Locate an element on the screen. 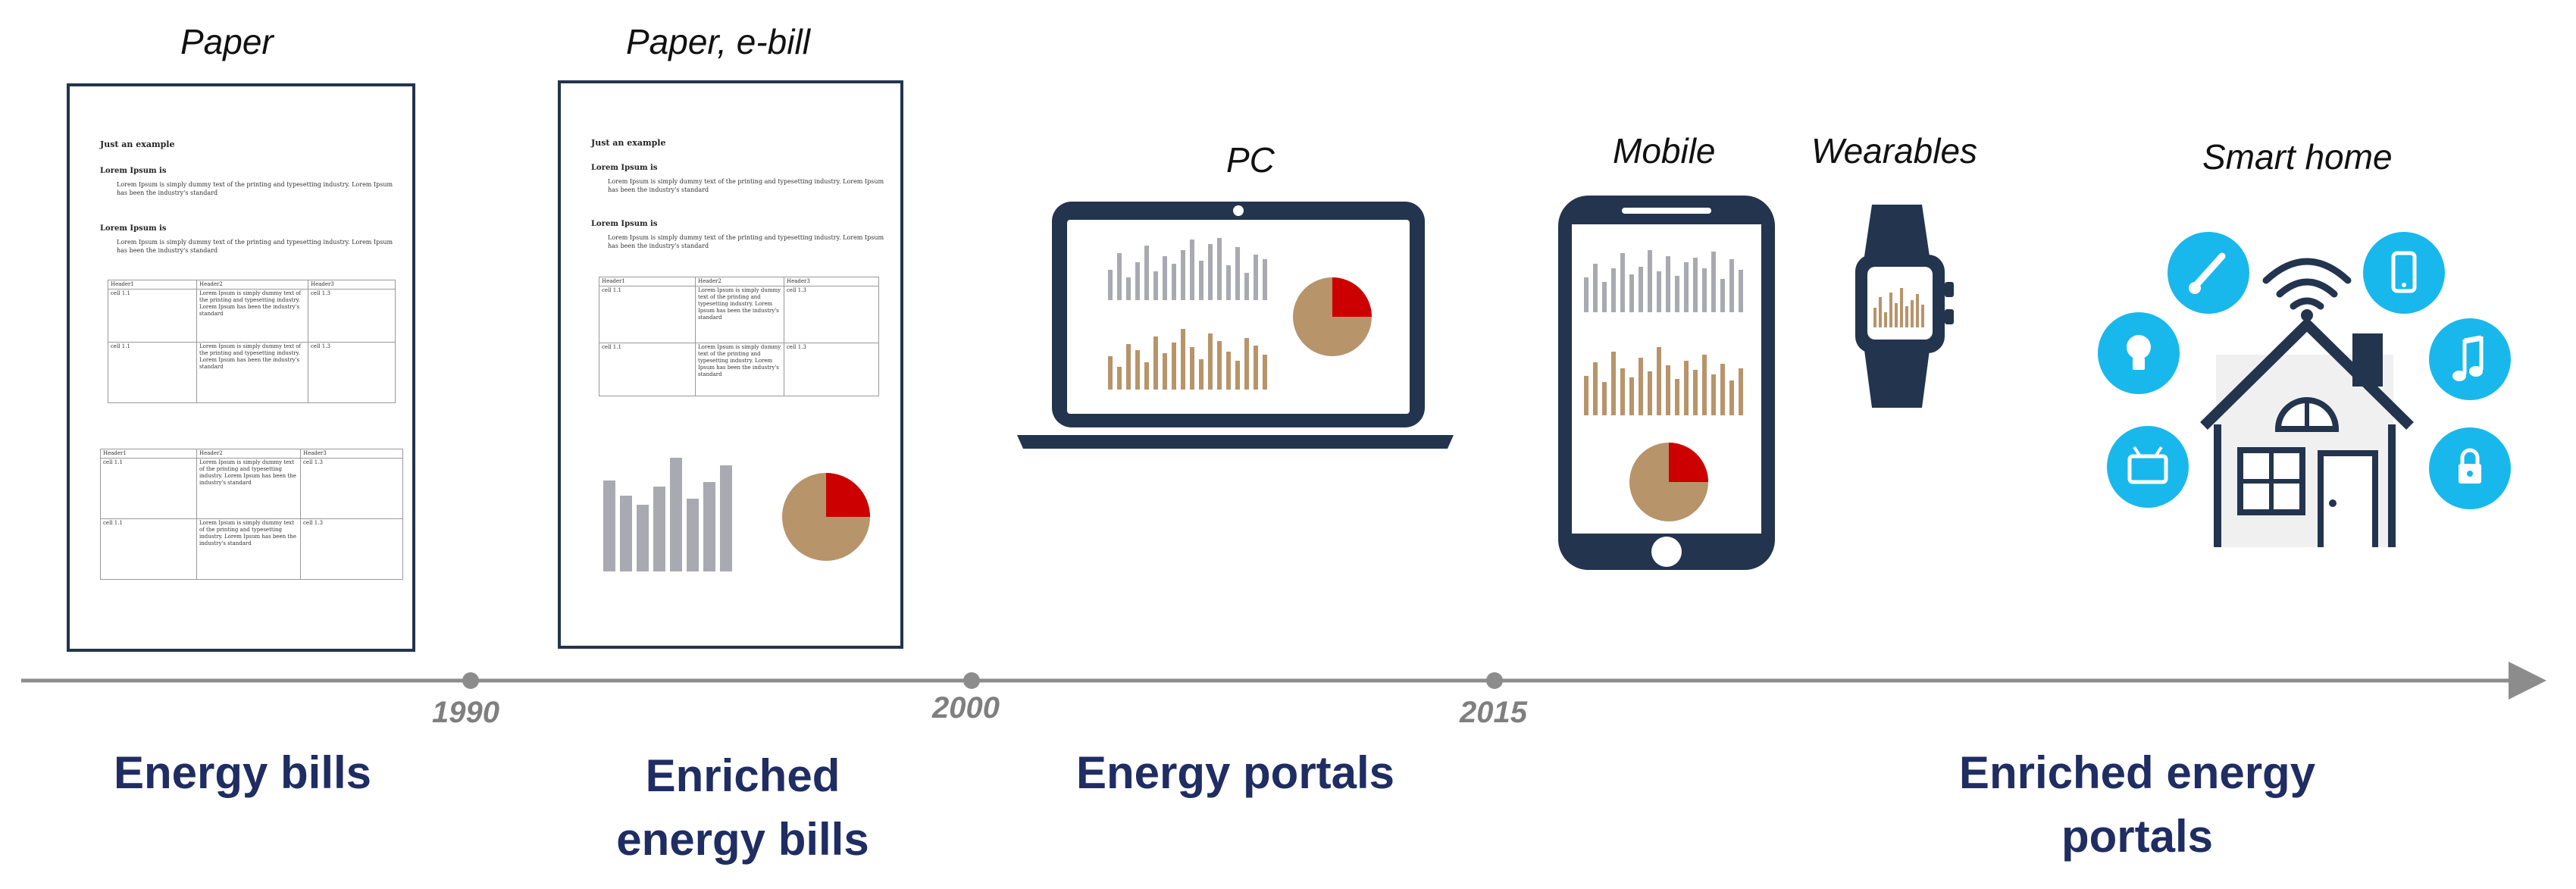 This screenshot has width=2576, height=889. era-enriched-bills: Enriched energy bills is located at coordinates (743, 808).